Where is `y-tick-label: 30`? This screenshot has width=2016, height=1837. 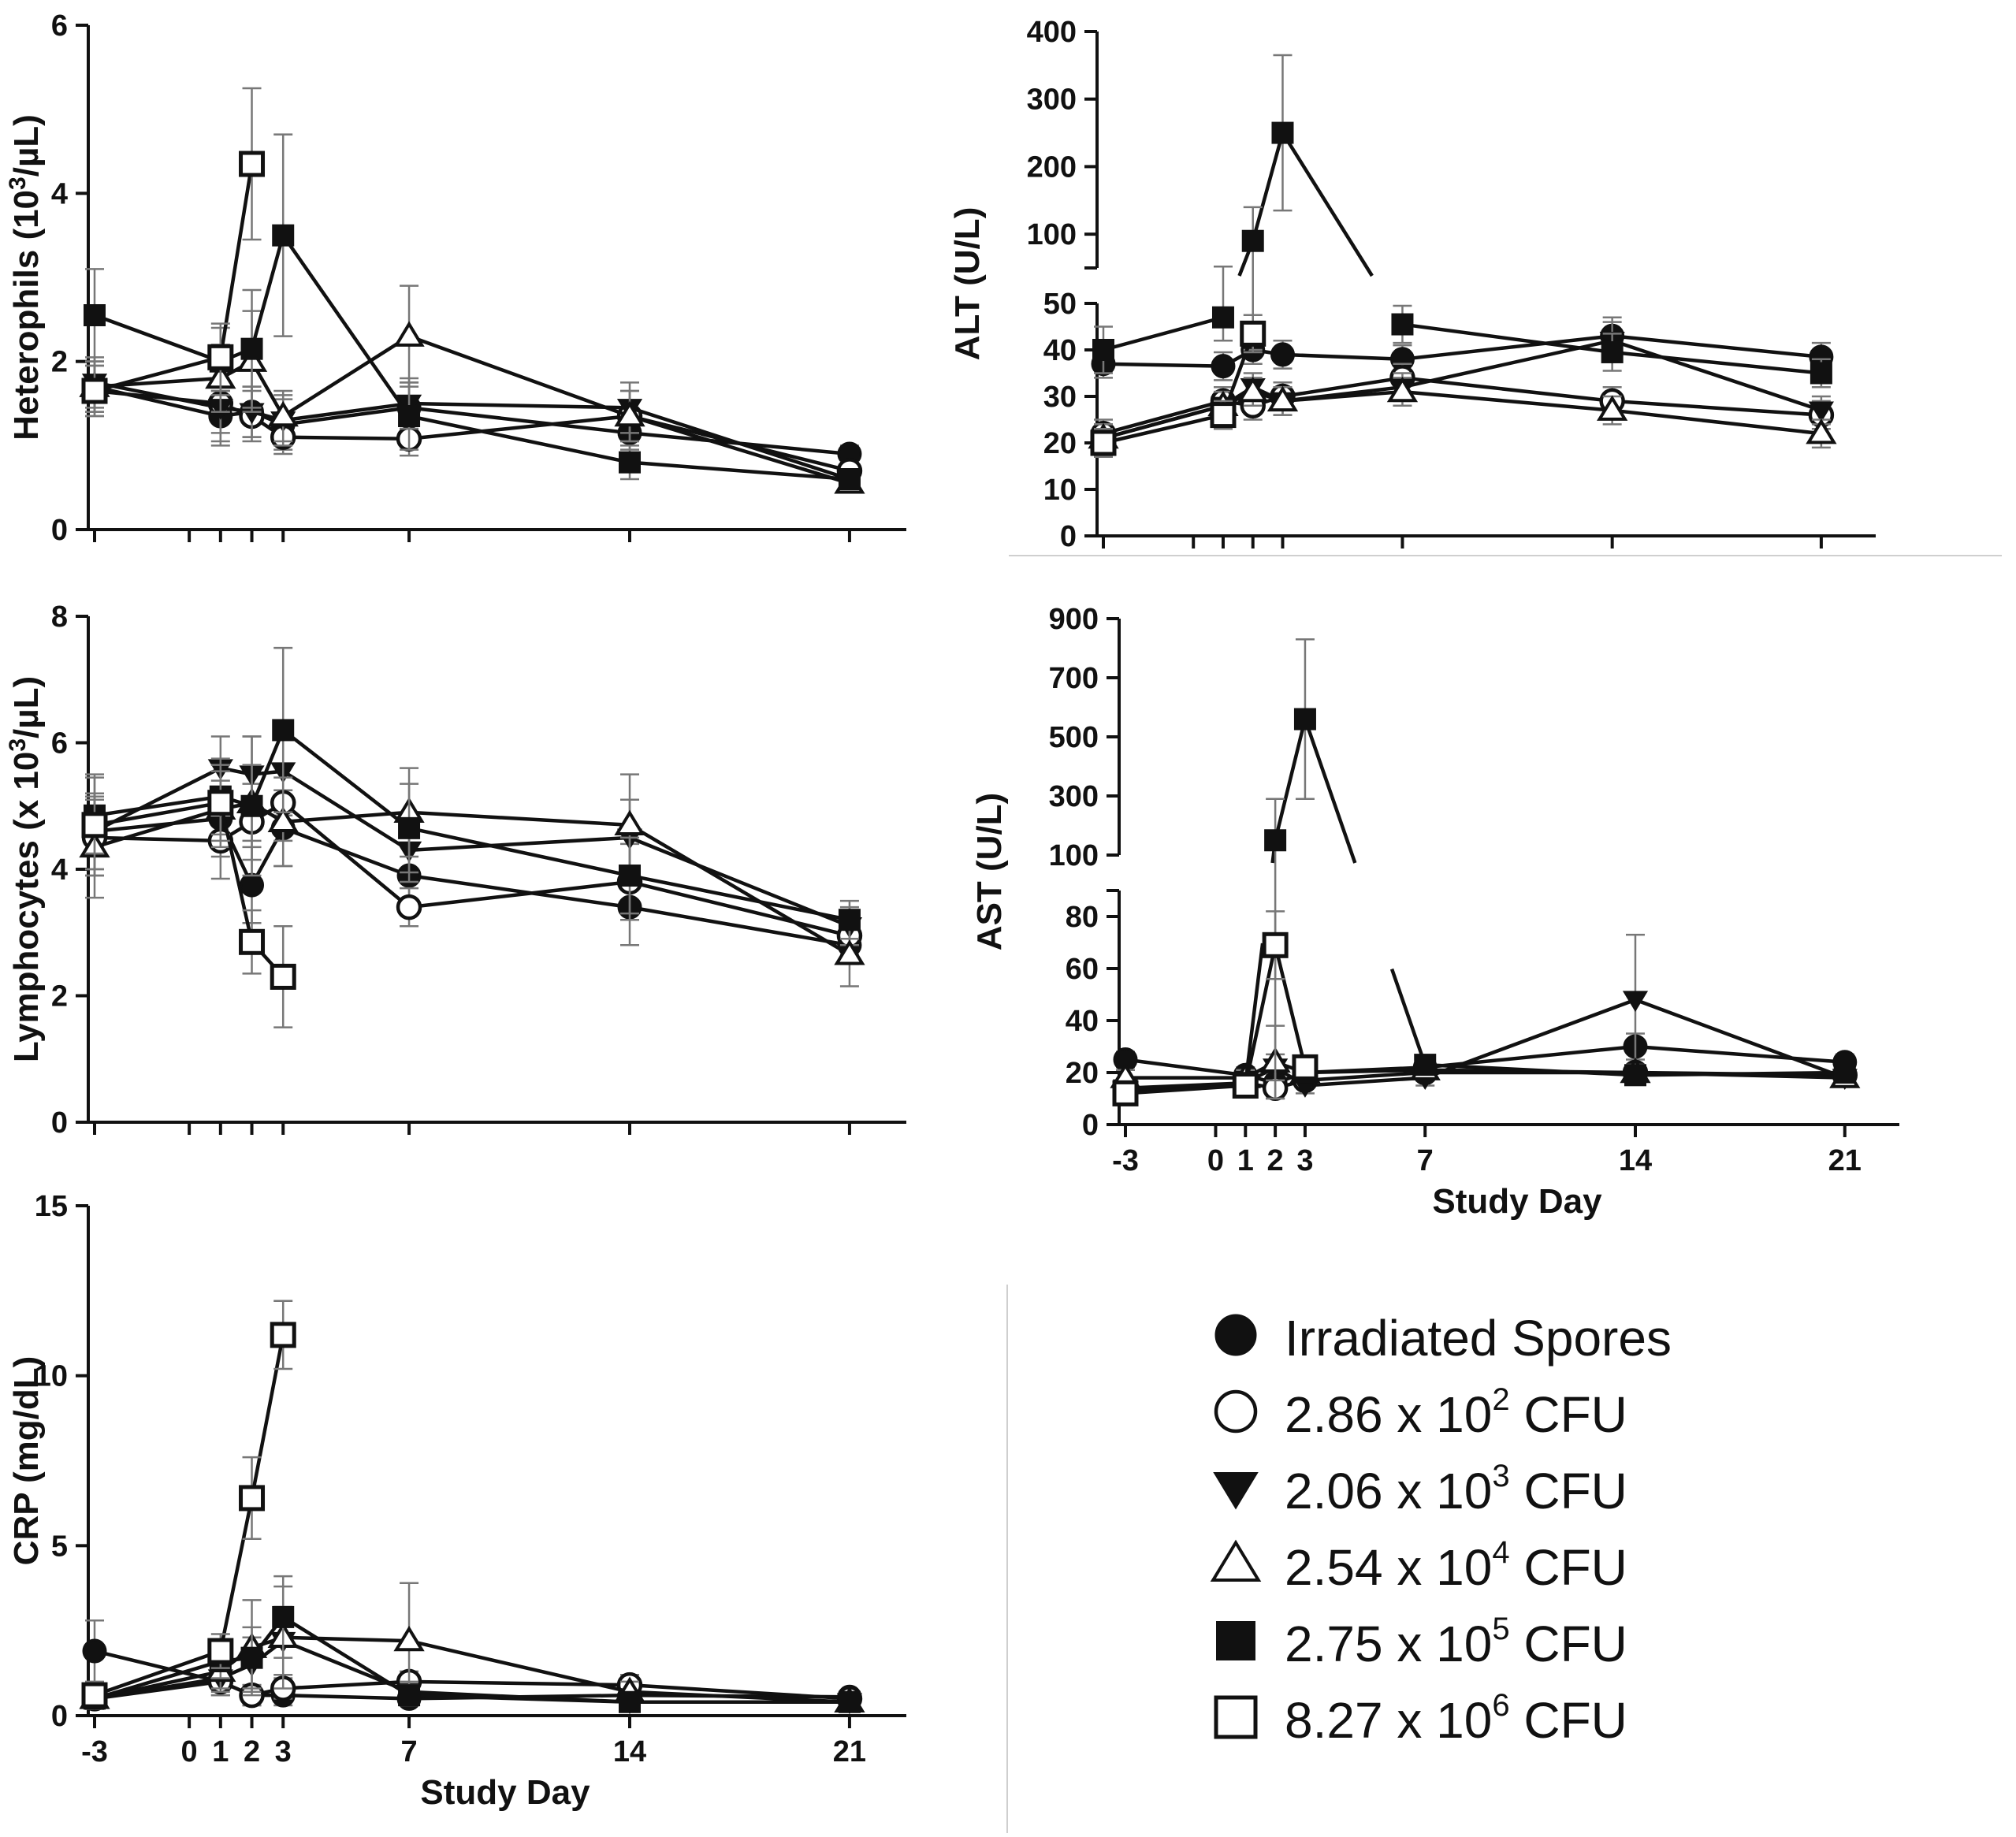 y-tick-label: 30 is located at coordinates (1060, 397).